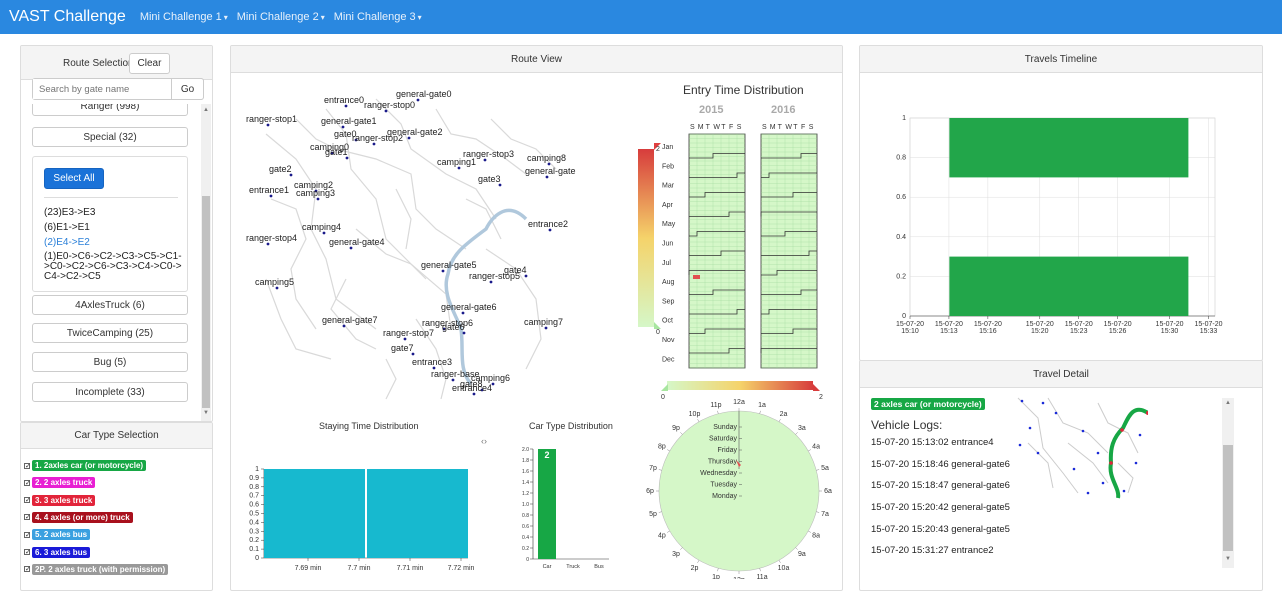 This screenshot has height=613, width=1282. Describe the element at coordinates (183, 17) in the screenshot. I see `nav-mini-challenge-1: Mini Challenge 1 ▾` at that location.